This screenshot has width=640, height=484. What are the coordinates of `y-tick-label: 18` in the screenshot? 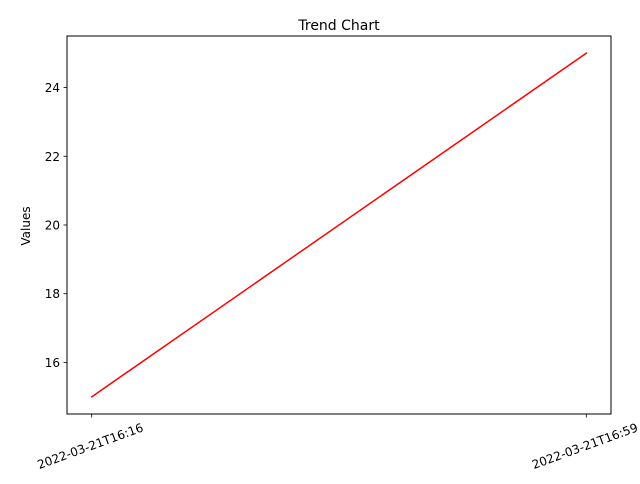 It's located at (52, 294).